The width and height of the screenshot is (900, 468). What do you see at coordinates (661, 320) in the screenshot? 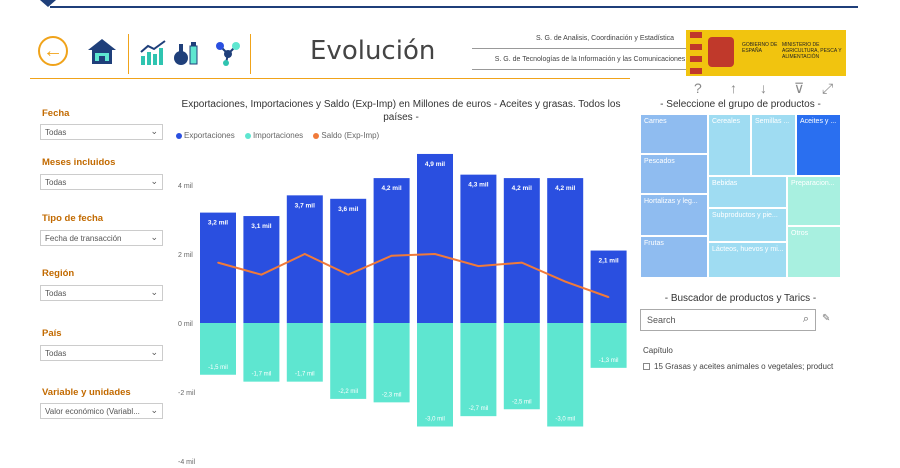
I see `search-placeholder: Search` at bounding box center [661, 320].